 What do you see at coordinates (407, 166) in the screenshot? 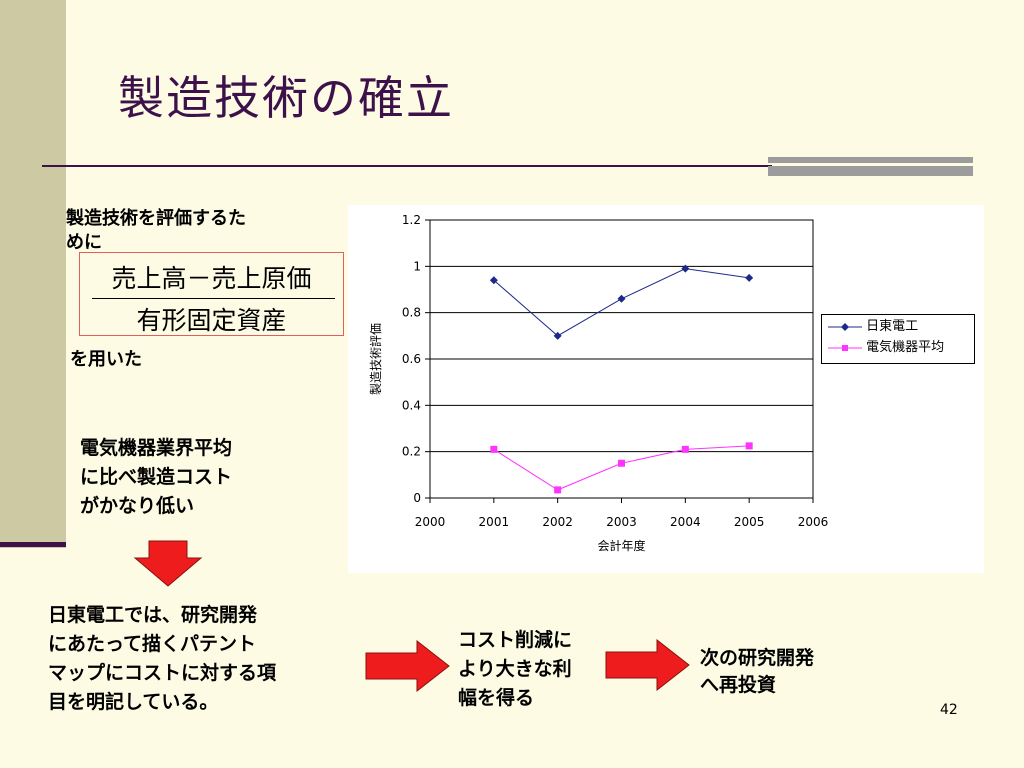
I see `title-rule` at bounding box center [407, 166].